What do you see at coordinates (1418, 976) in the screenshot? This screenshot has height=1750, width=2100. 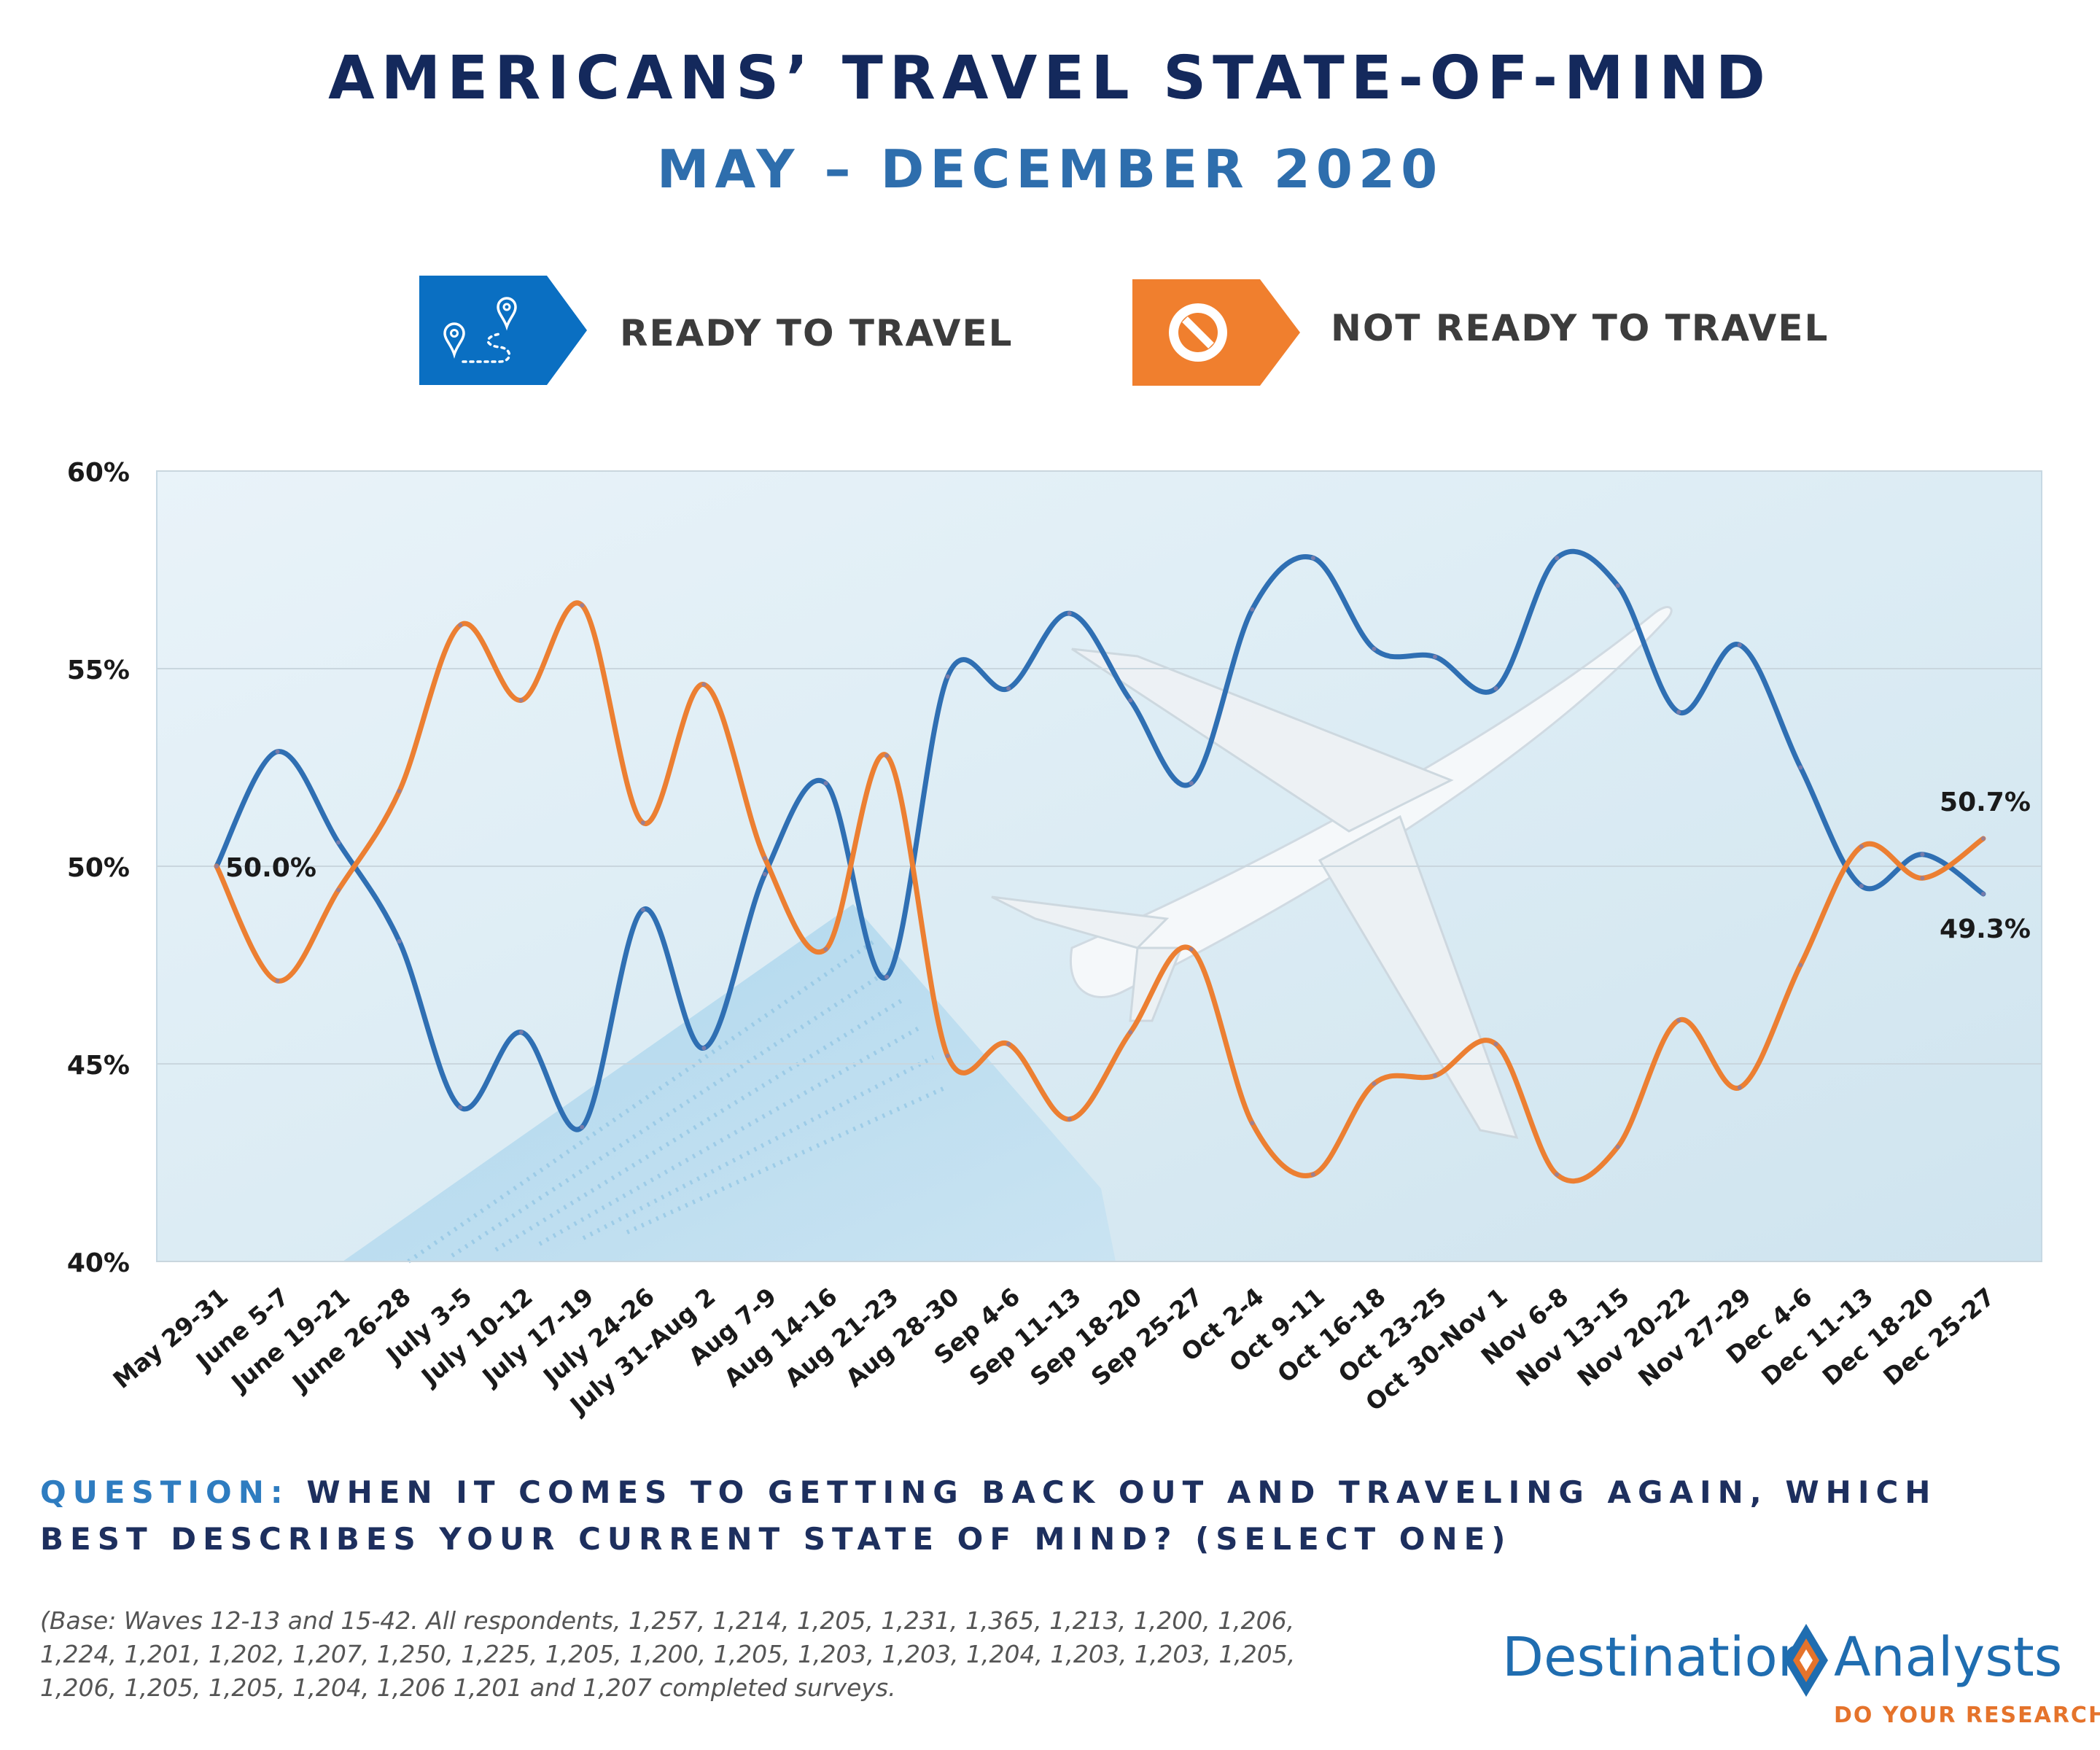 I see `airplane-wing-right` at bounding box center [1418, 976].